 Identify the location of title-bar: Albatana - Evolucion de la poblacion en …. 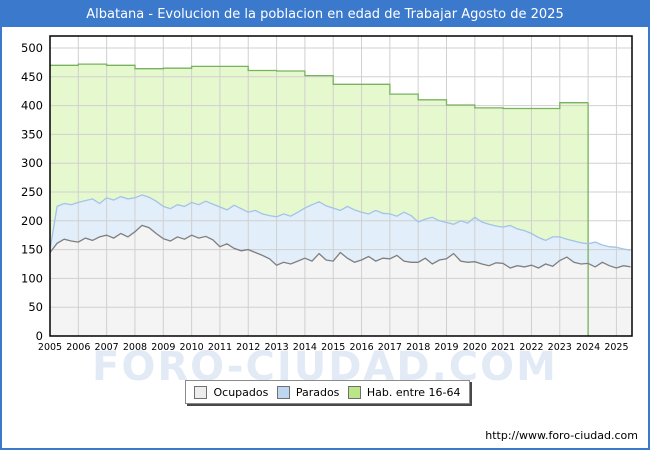
(325, 14).